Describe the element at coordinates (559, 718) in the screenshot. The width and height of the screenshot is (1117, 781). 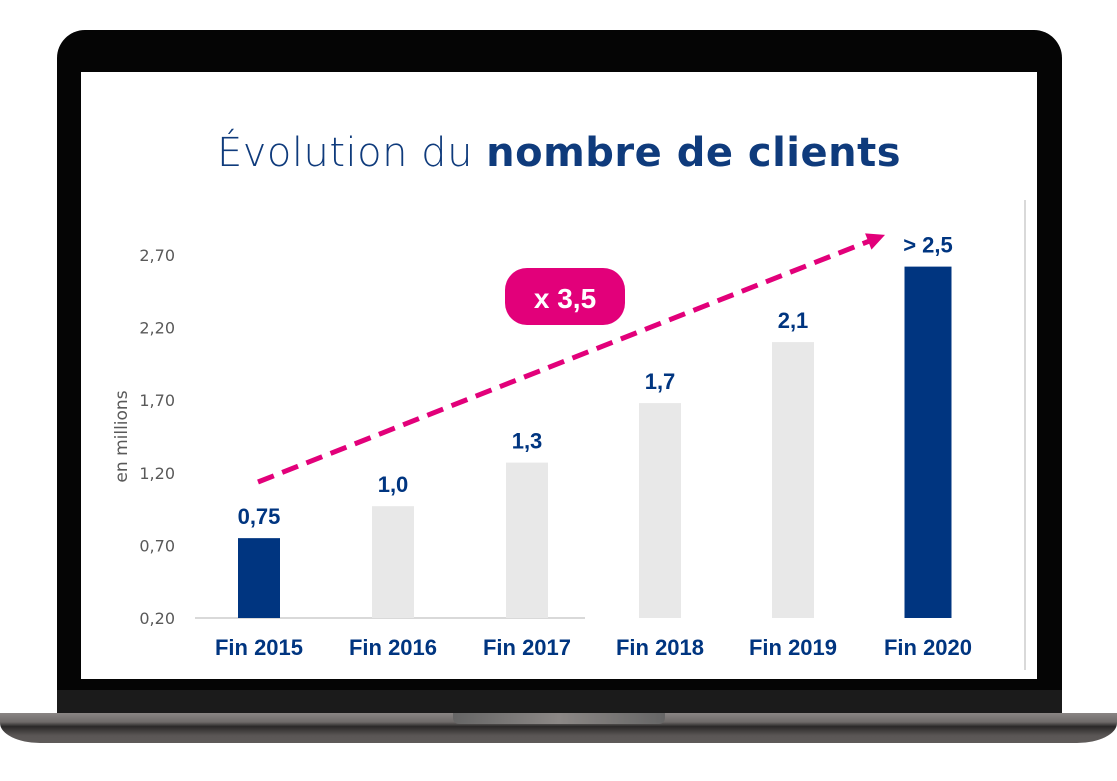
I see `laptop-notch` at that location.